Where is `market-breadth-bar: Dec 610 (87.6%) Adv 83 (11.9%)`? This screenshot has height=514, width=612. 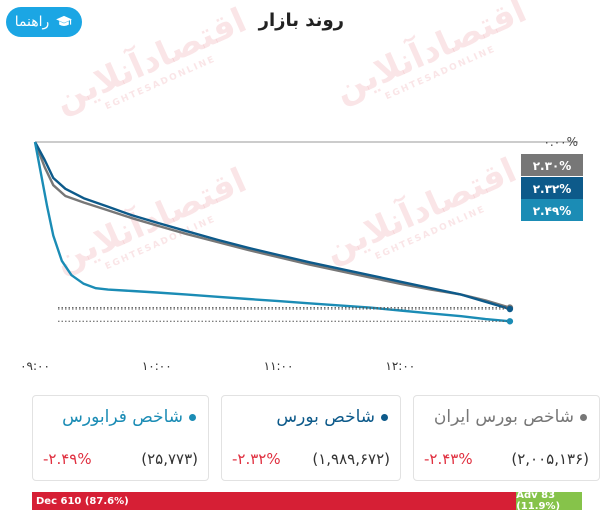 market-breadth-bar: Dec 610 (87.6%) Adv 83 (11.9%) is located at coordinates (307, 501).